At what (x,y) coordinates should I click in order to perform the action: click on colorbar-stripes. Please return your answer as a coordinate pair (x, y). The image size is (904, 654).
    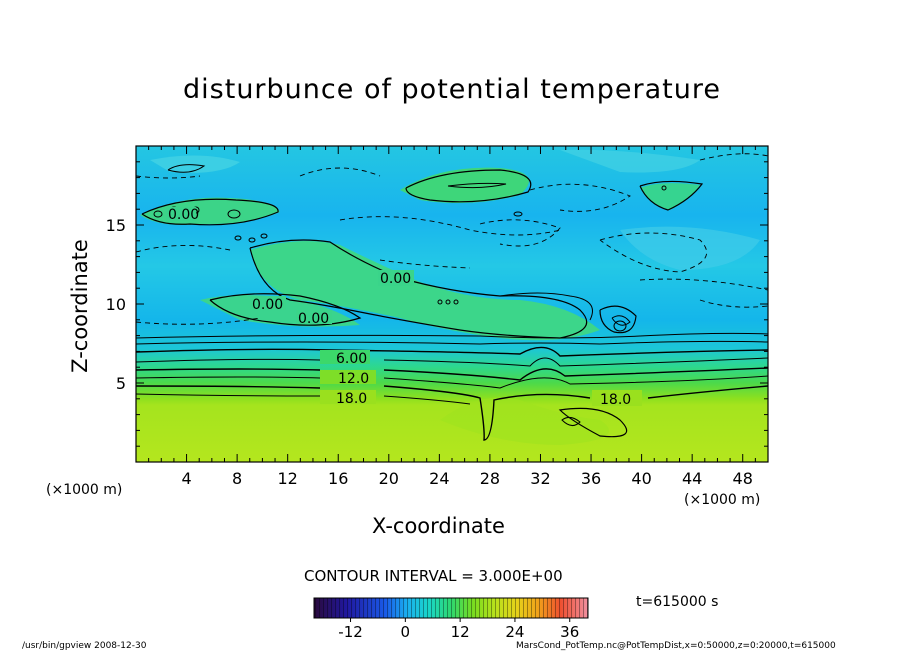
    Looking at the image, I should click on (451, 608).